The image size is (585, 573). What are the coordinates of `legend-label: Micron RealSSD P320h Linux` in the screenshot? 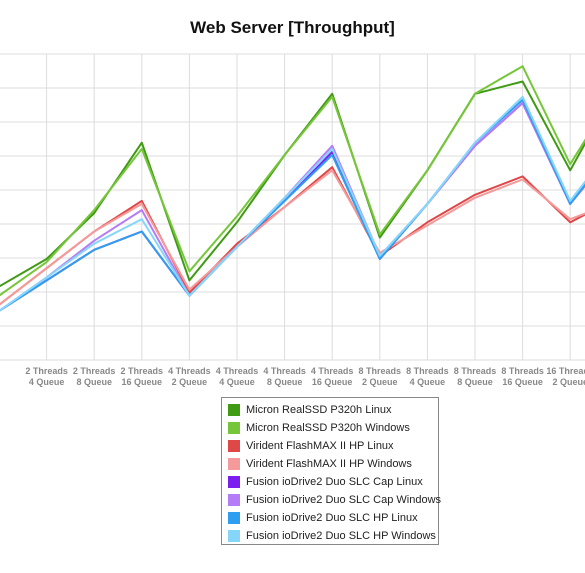 It's located at (319, 410).